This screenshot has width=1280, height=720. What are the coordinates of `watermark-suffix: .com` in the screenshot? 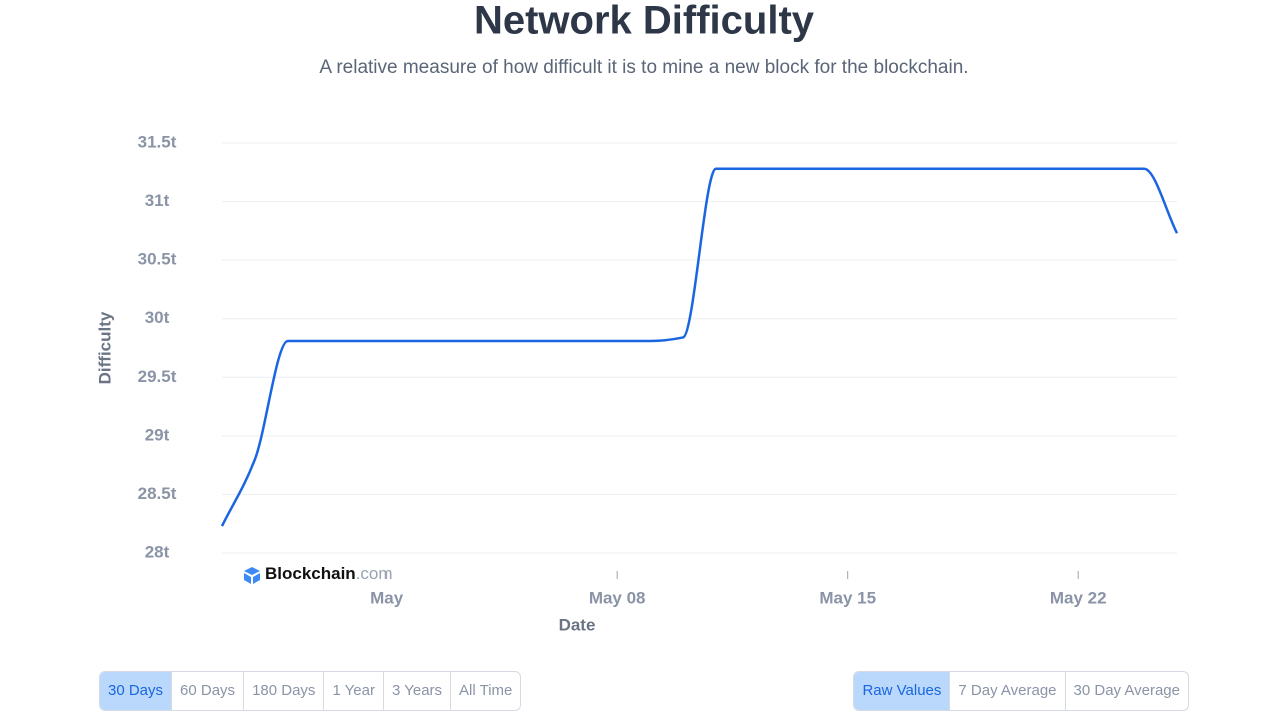 It's located at (374, 573).